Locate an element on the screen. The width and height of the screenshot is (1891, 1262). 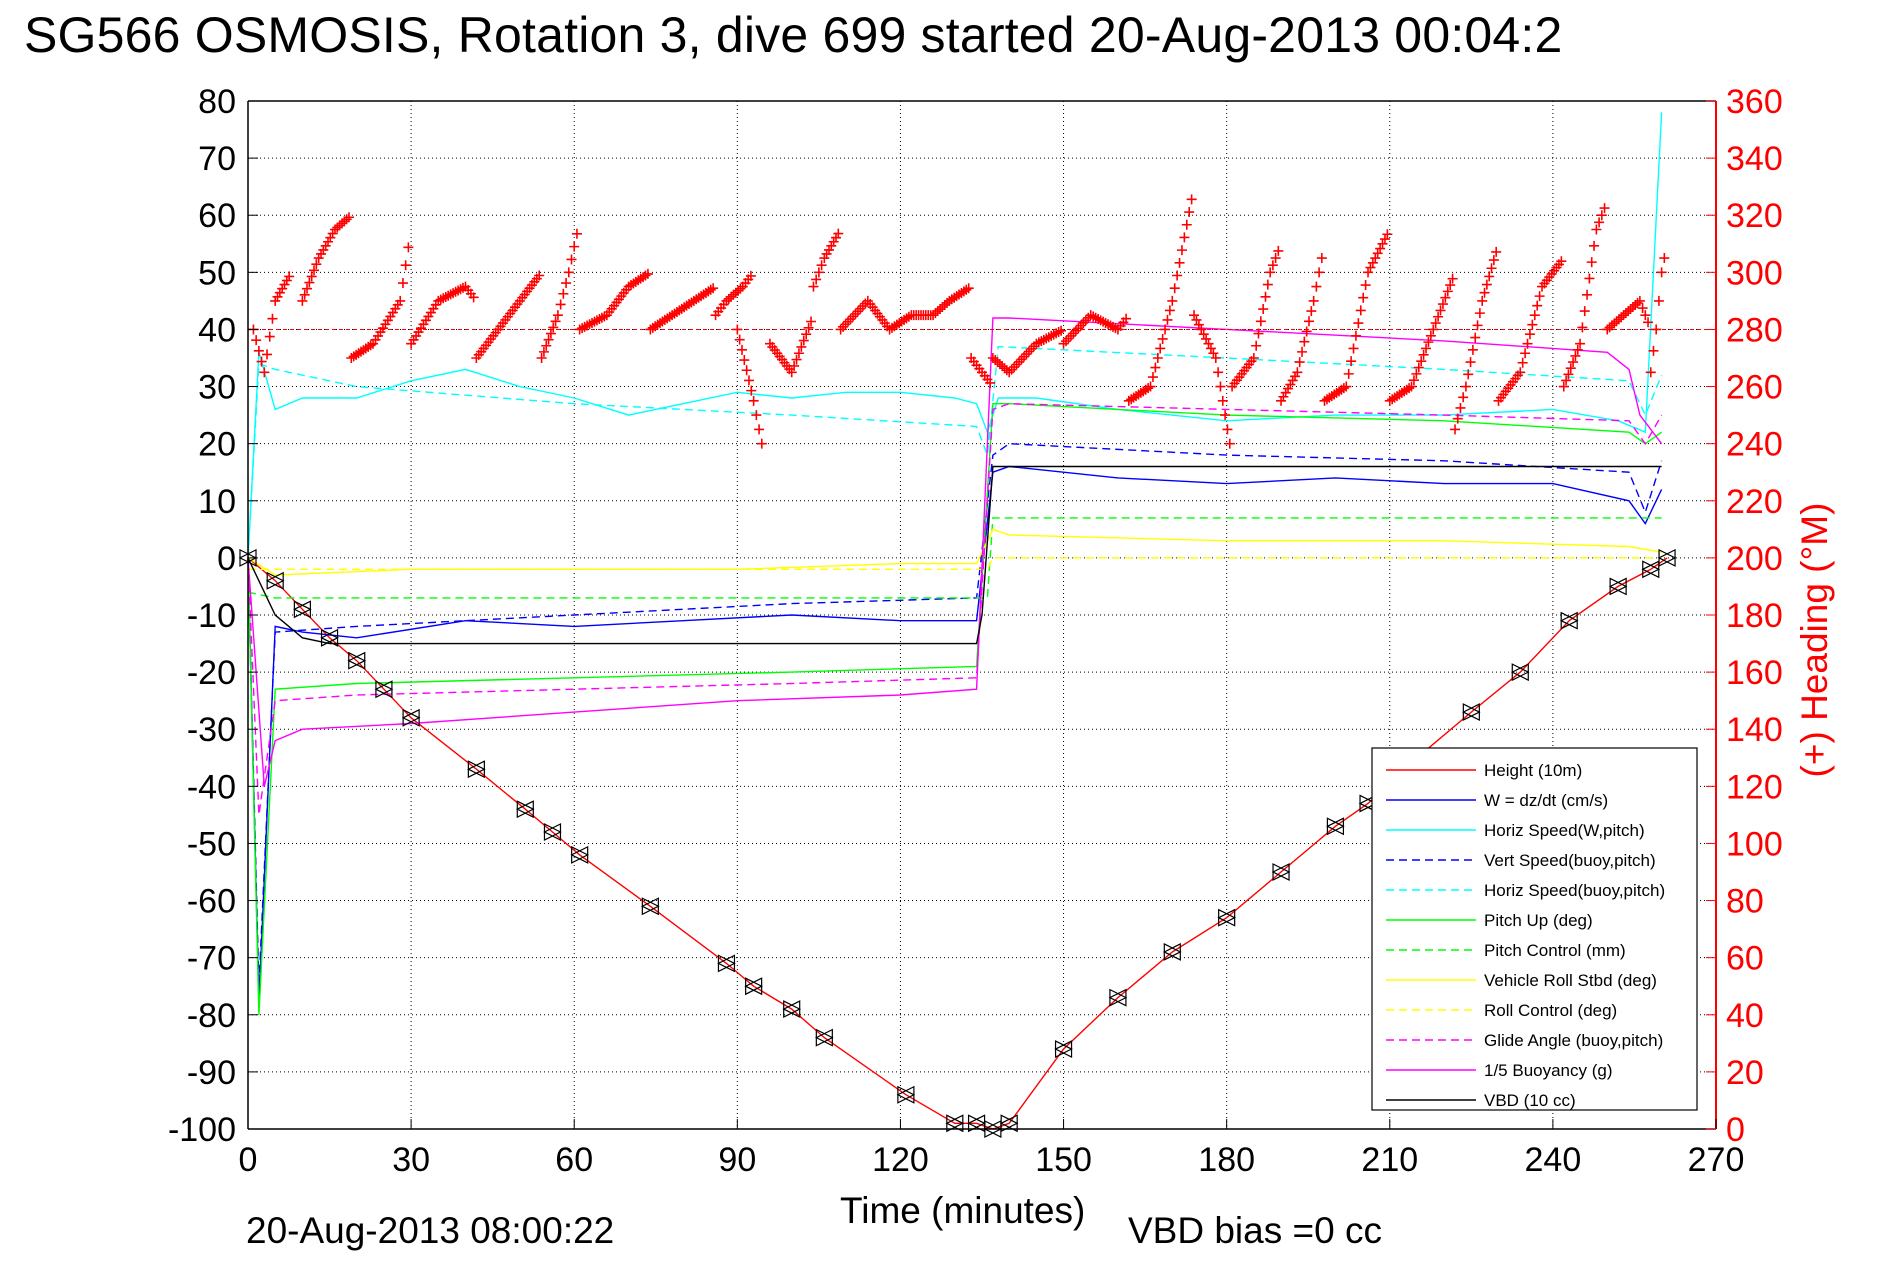
y-tick-label: -70 is located at coordinates (211, 959).